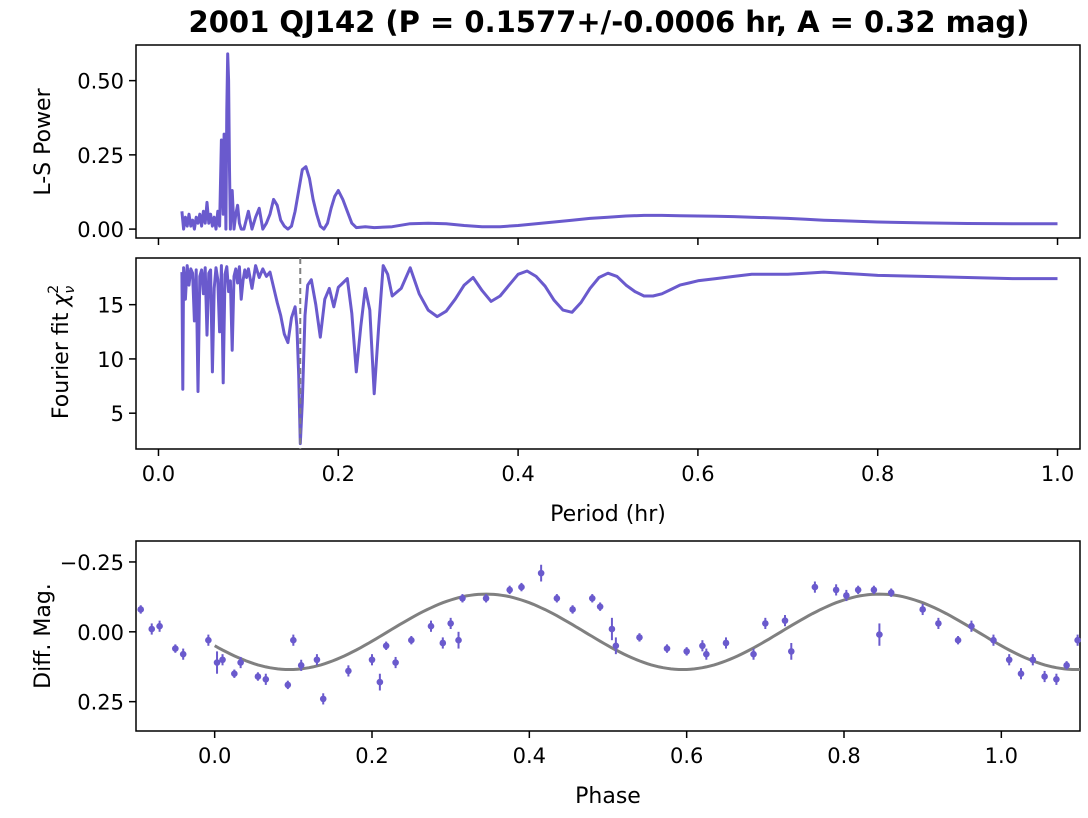 The height and width of the screenshot is (818, 1088). Describe the element at coordinates (100, 633) in the screenshot. I see `phased-lightcurve-ytick-label: 0.00` at that location.